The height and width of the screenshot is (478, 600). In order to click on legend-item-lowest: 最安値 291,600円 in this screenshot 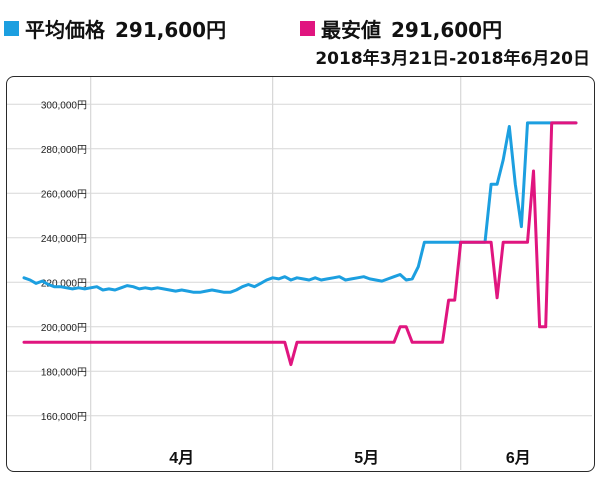, I will do `click(401, 28)`.